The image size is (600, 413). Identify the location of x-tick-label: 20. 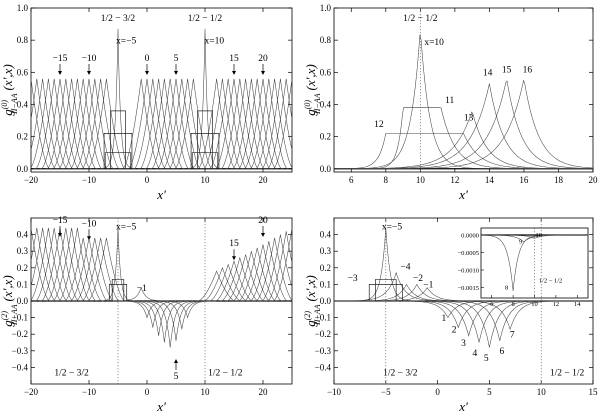
(264, 180).